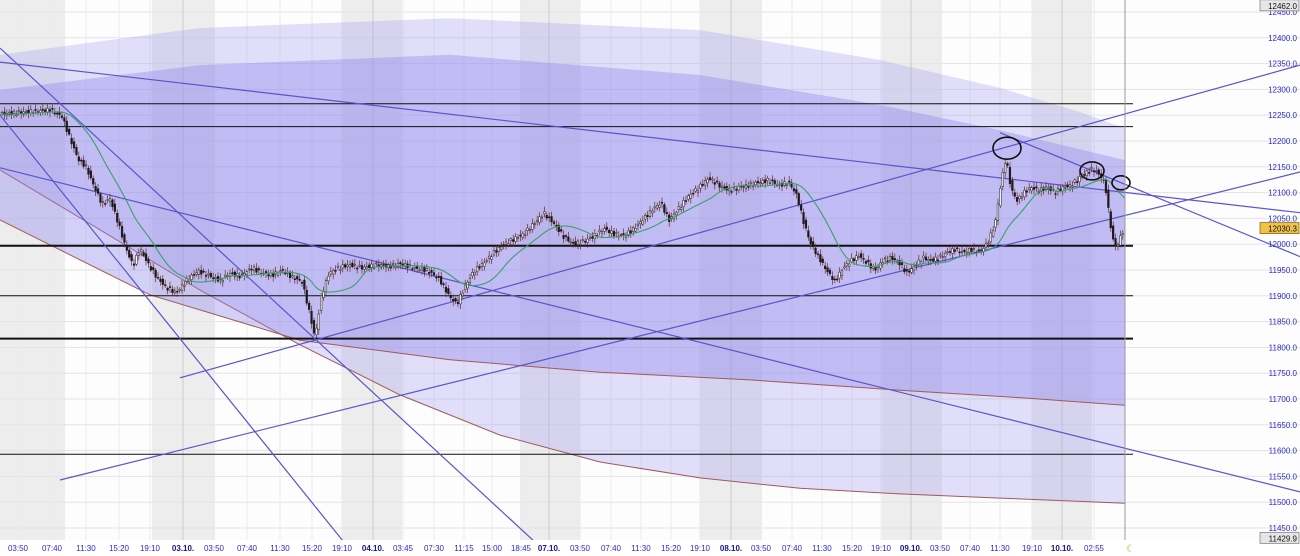  Describe the element at coordinates (1283, 296) in the screenshot. I see `price-tick-label: 11900.0` at that location.